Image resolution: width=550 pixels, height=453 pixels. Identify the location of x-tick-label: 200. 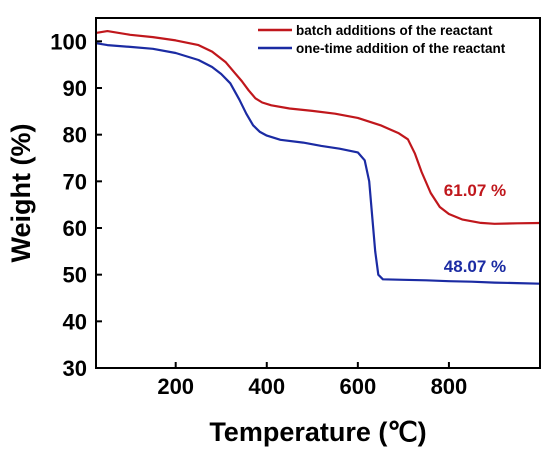
(175, 386).